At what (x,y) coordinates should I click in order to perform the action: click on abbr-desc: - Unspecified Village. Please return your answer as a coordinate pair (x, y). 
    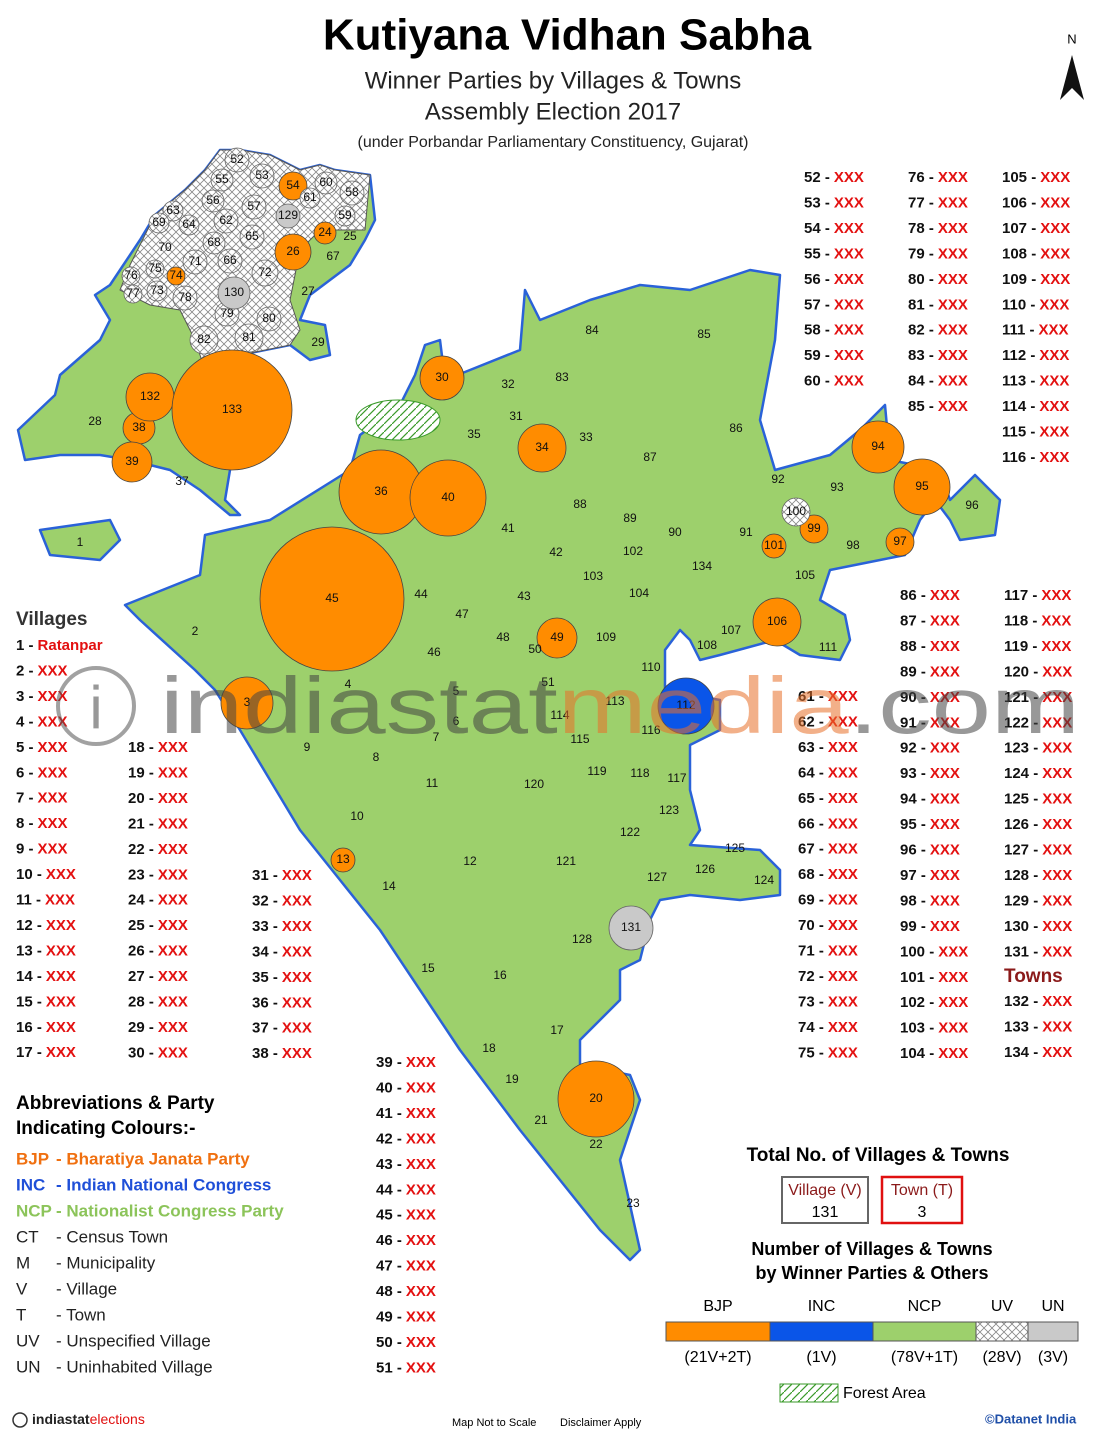
    Looking at the image, I should click on (133, 1340).